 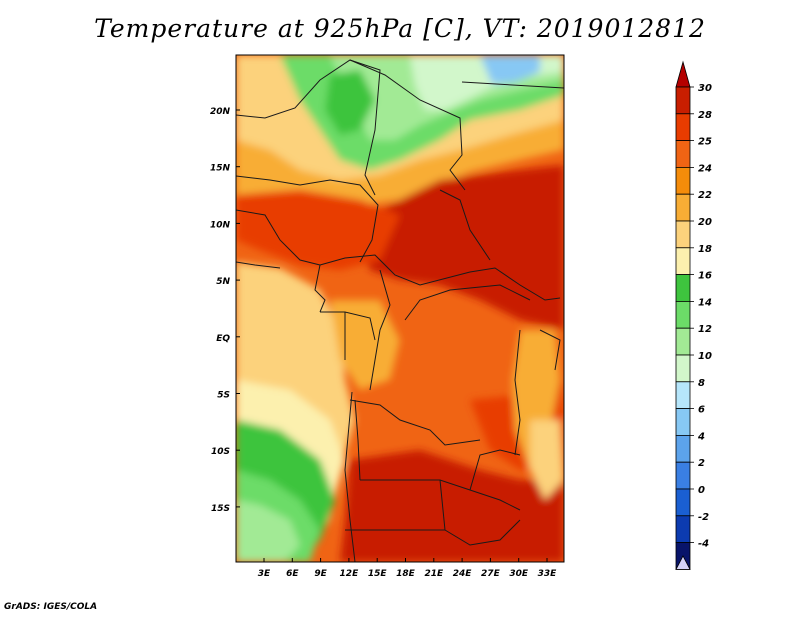 What do you see at coordinates (407, 568) in the screenshot?
I see `longitude-axis: 3E 6E 9E 12E 15E 18E 21E 24E 27E 30E 33E` at bounding box center [407, 568].